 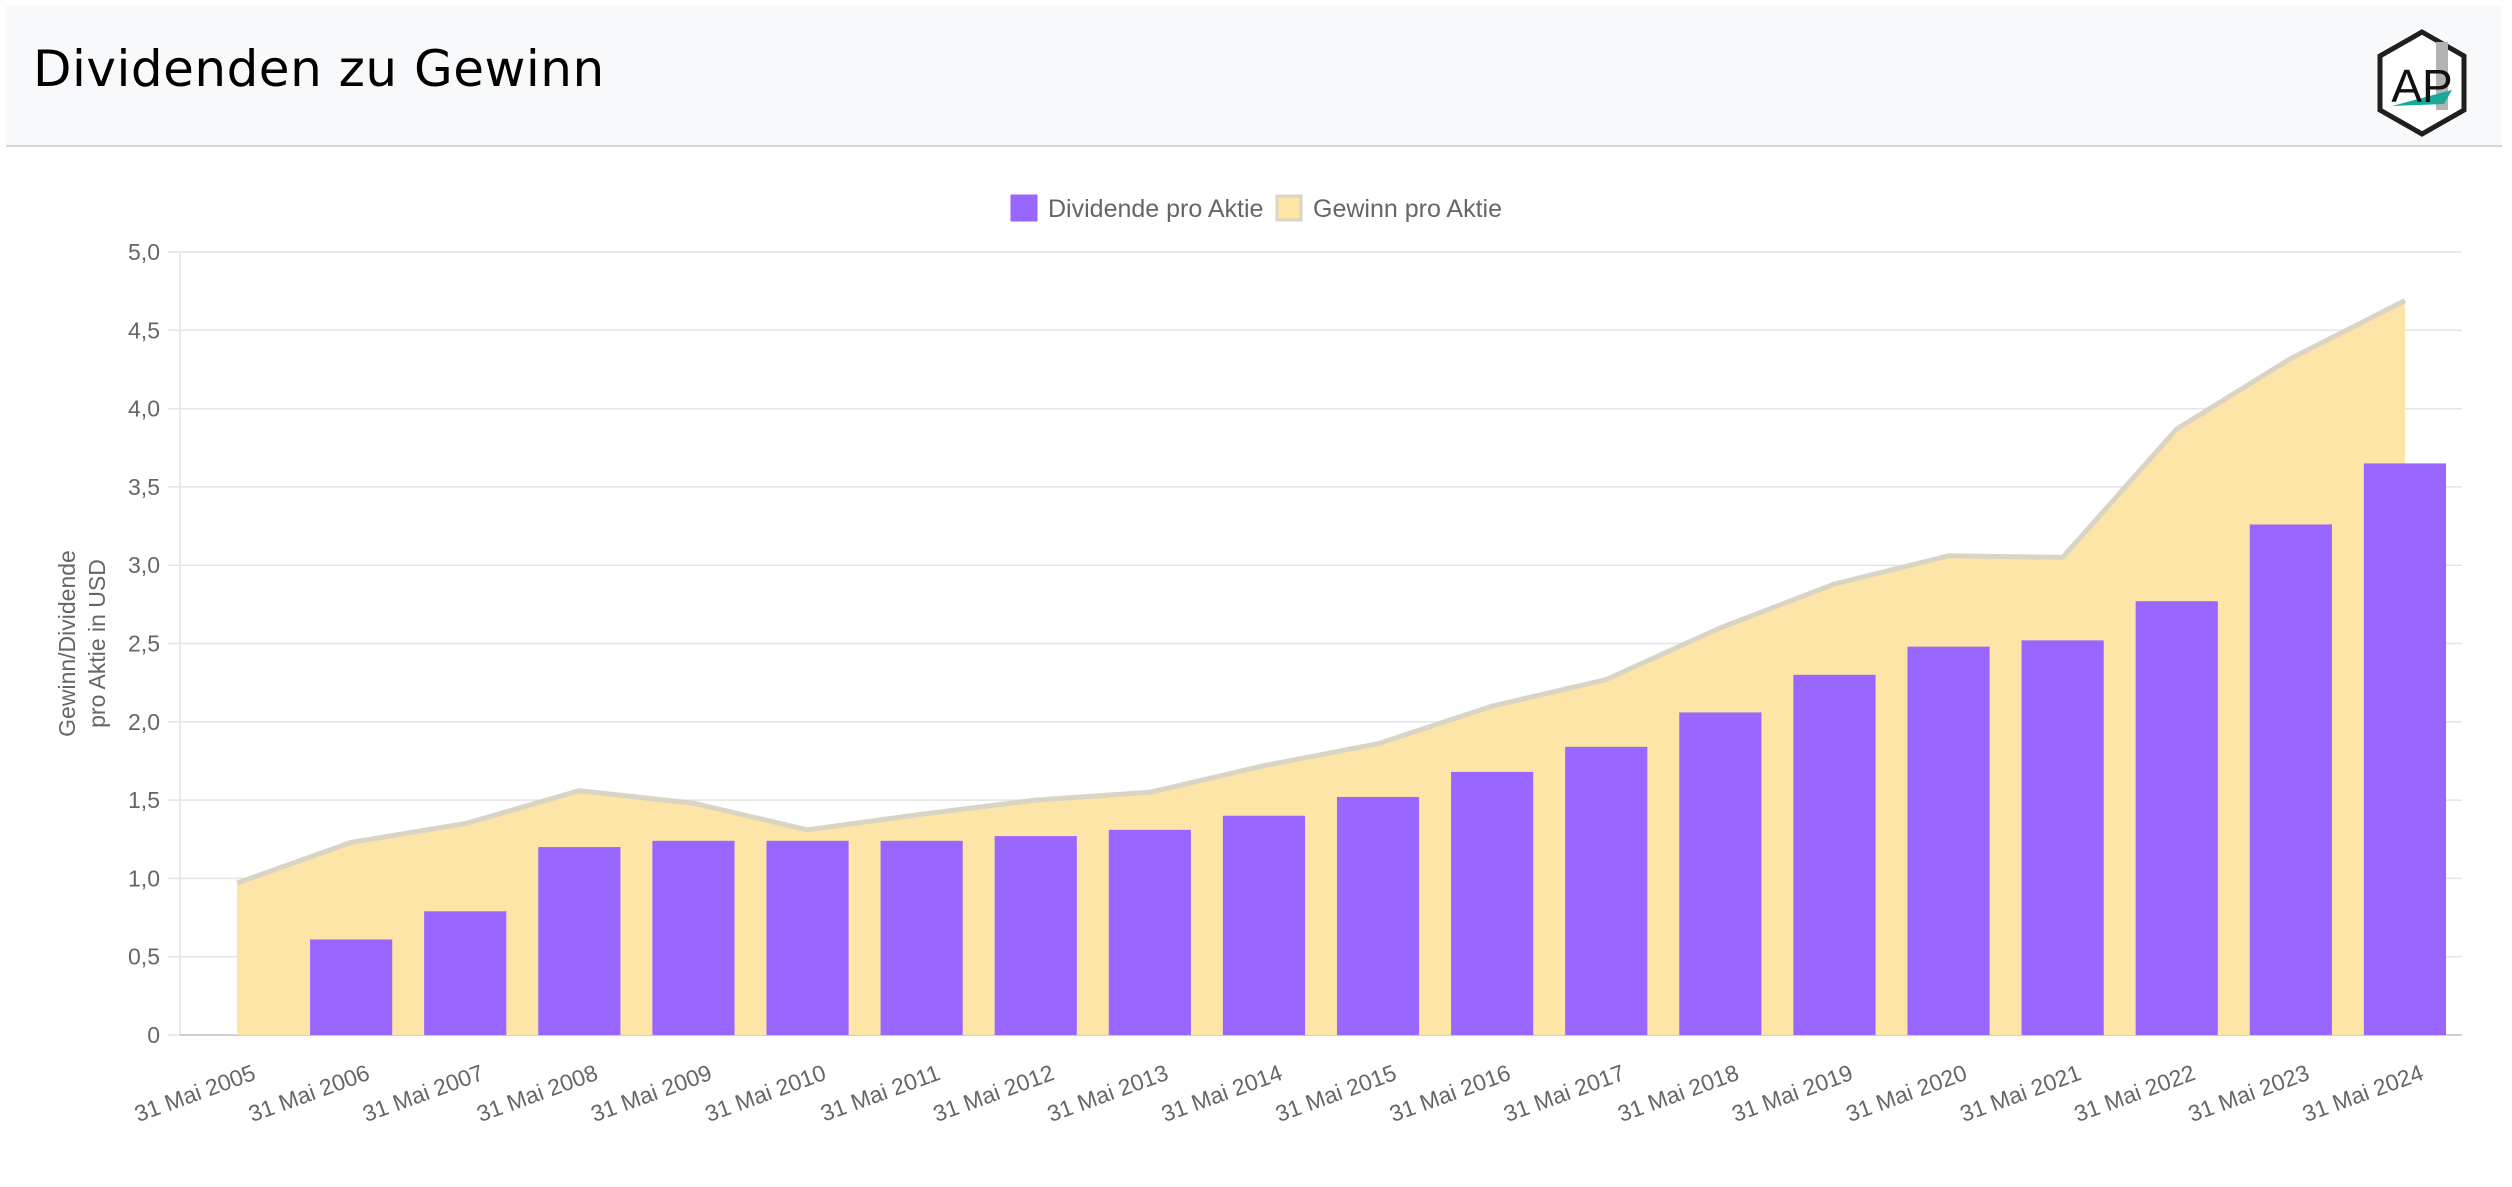 I want to click on legend-label-dividend: Dividende pro Aktie, so click(x=1155, y=209).